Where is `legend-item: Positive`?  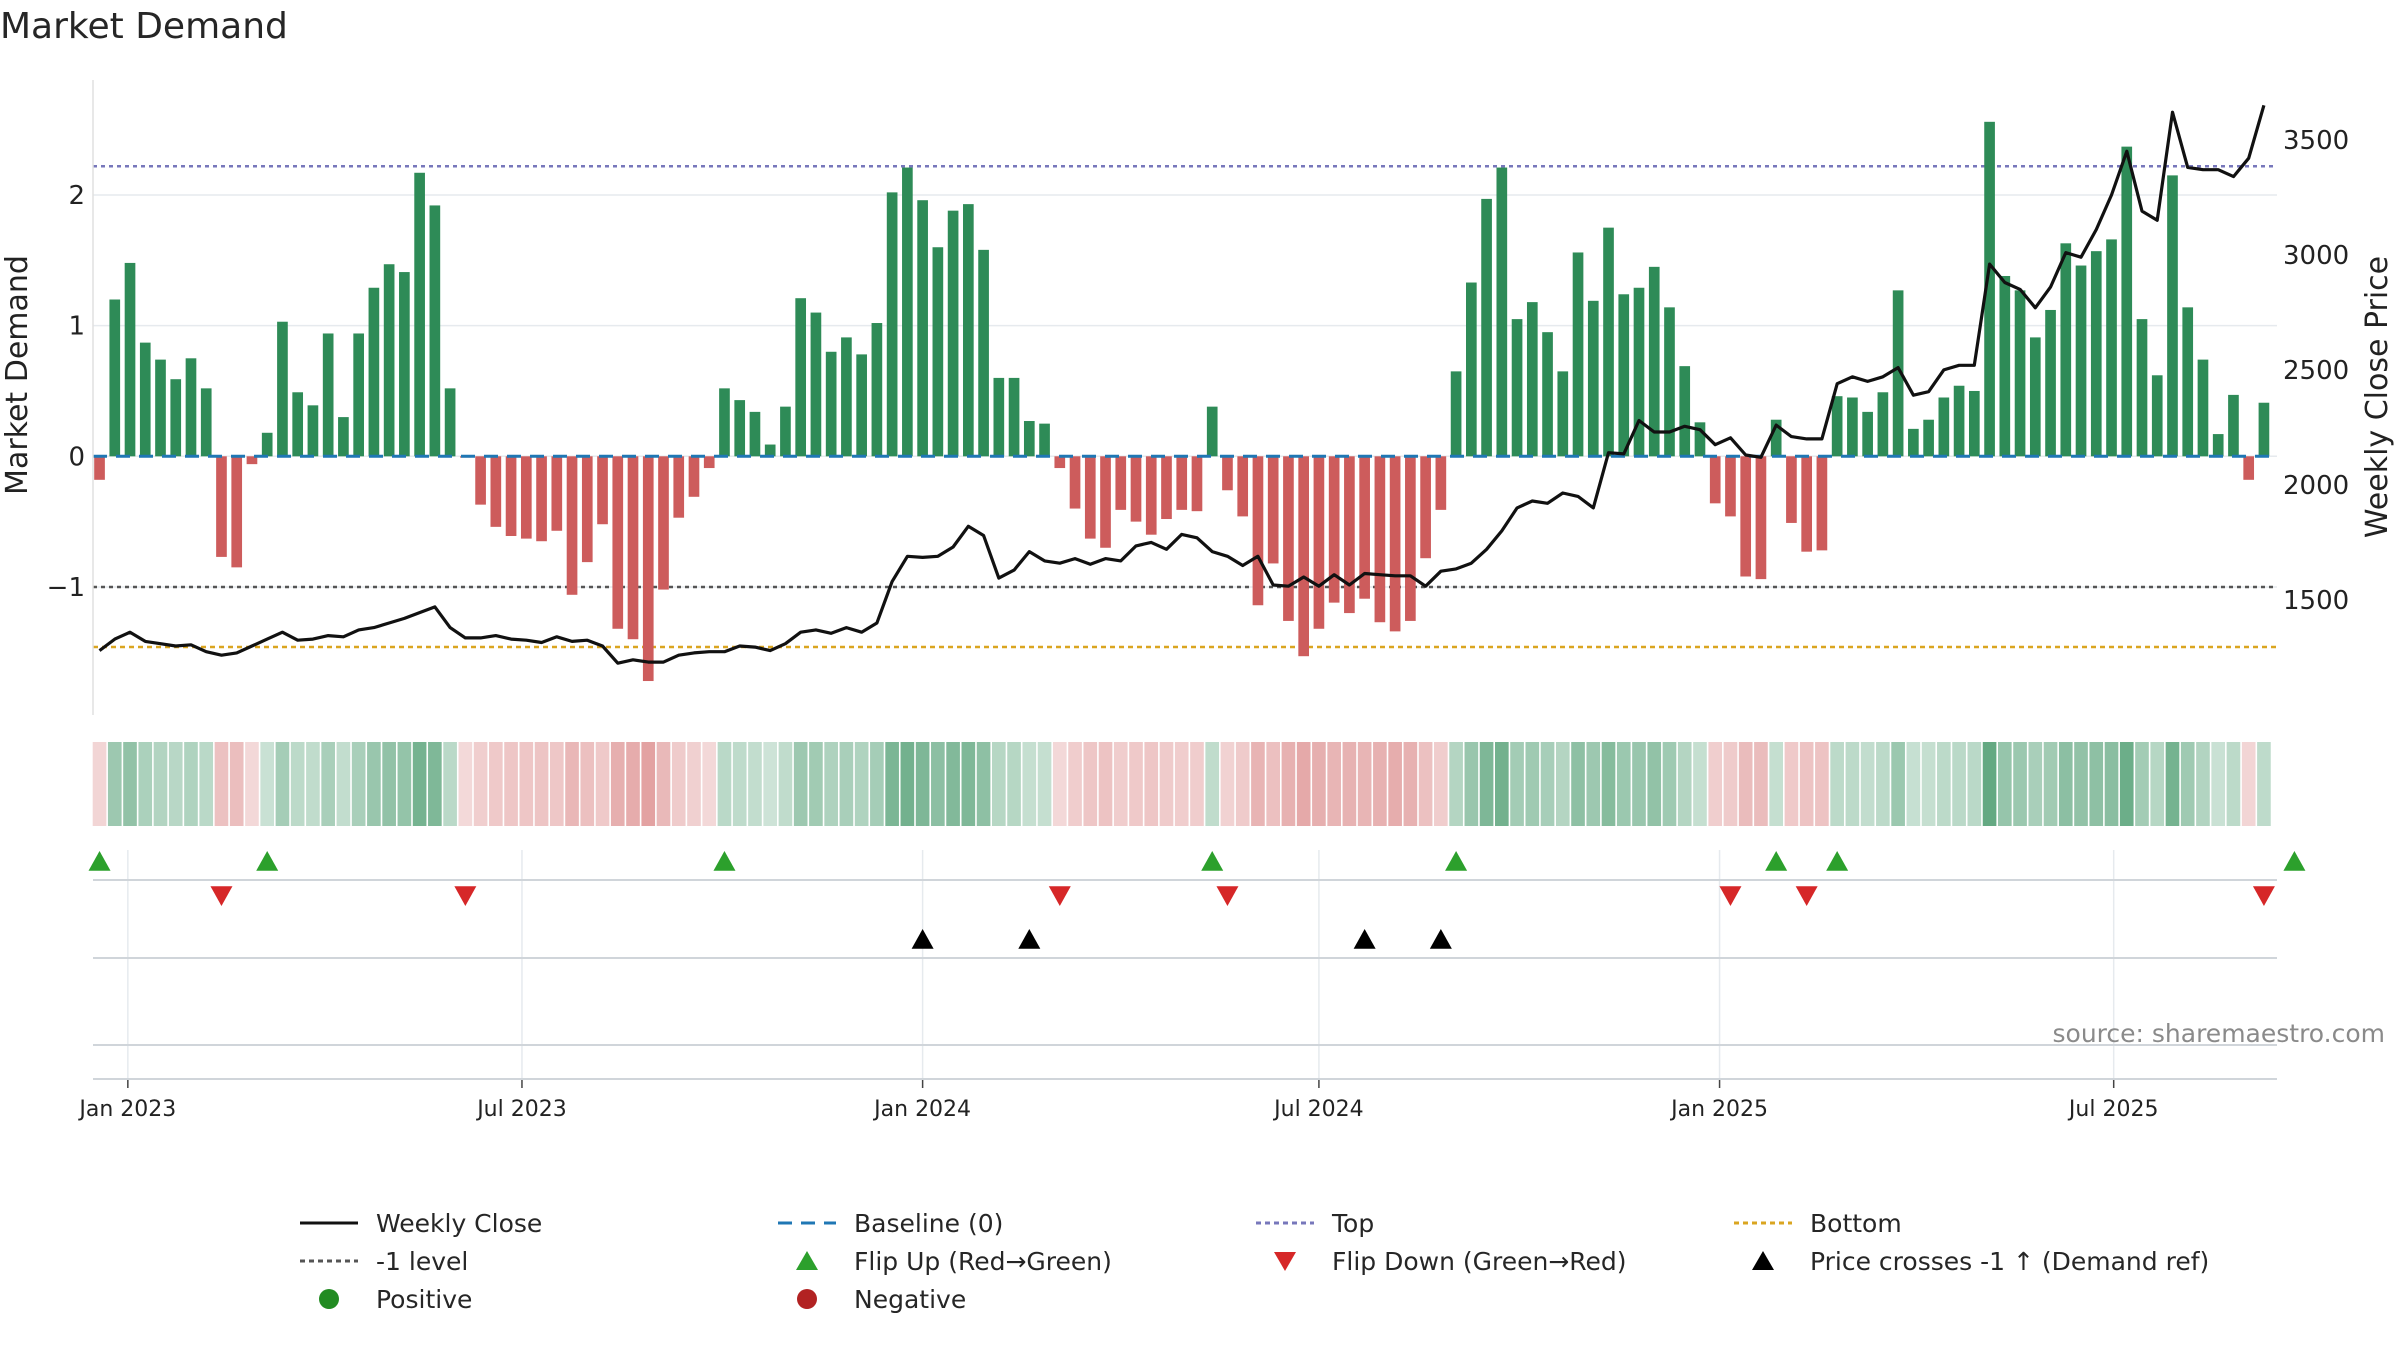
legend-item: Positive is located at coordinates (386, 1299).